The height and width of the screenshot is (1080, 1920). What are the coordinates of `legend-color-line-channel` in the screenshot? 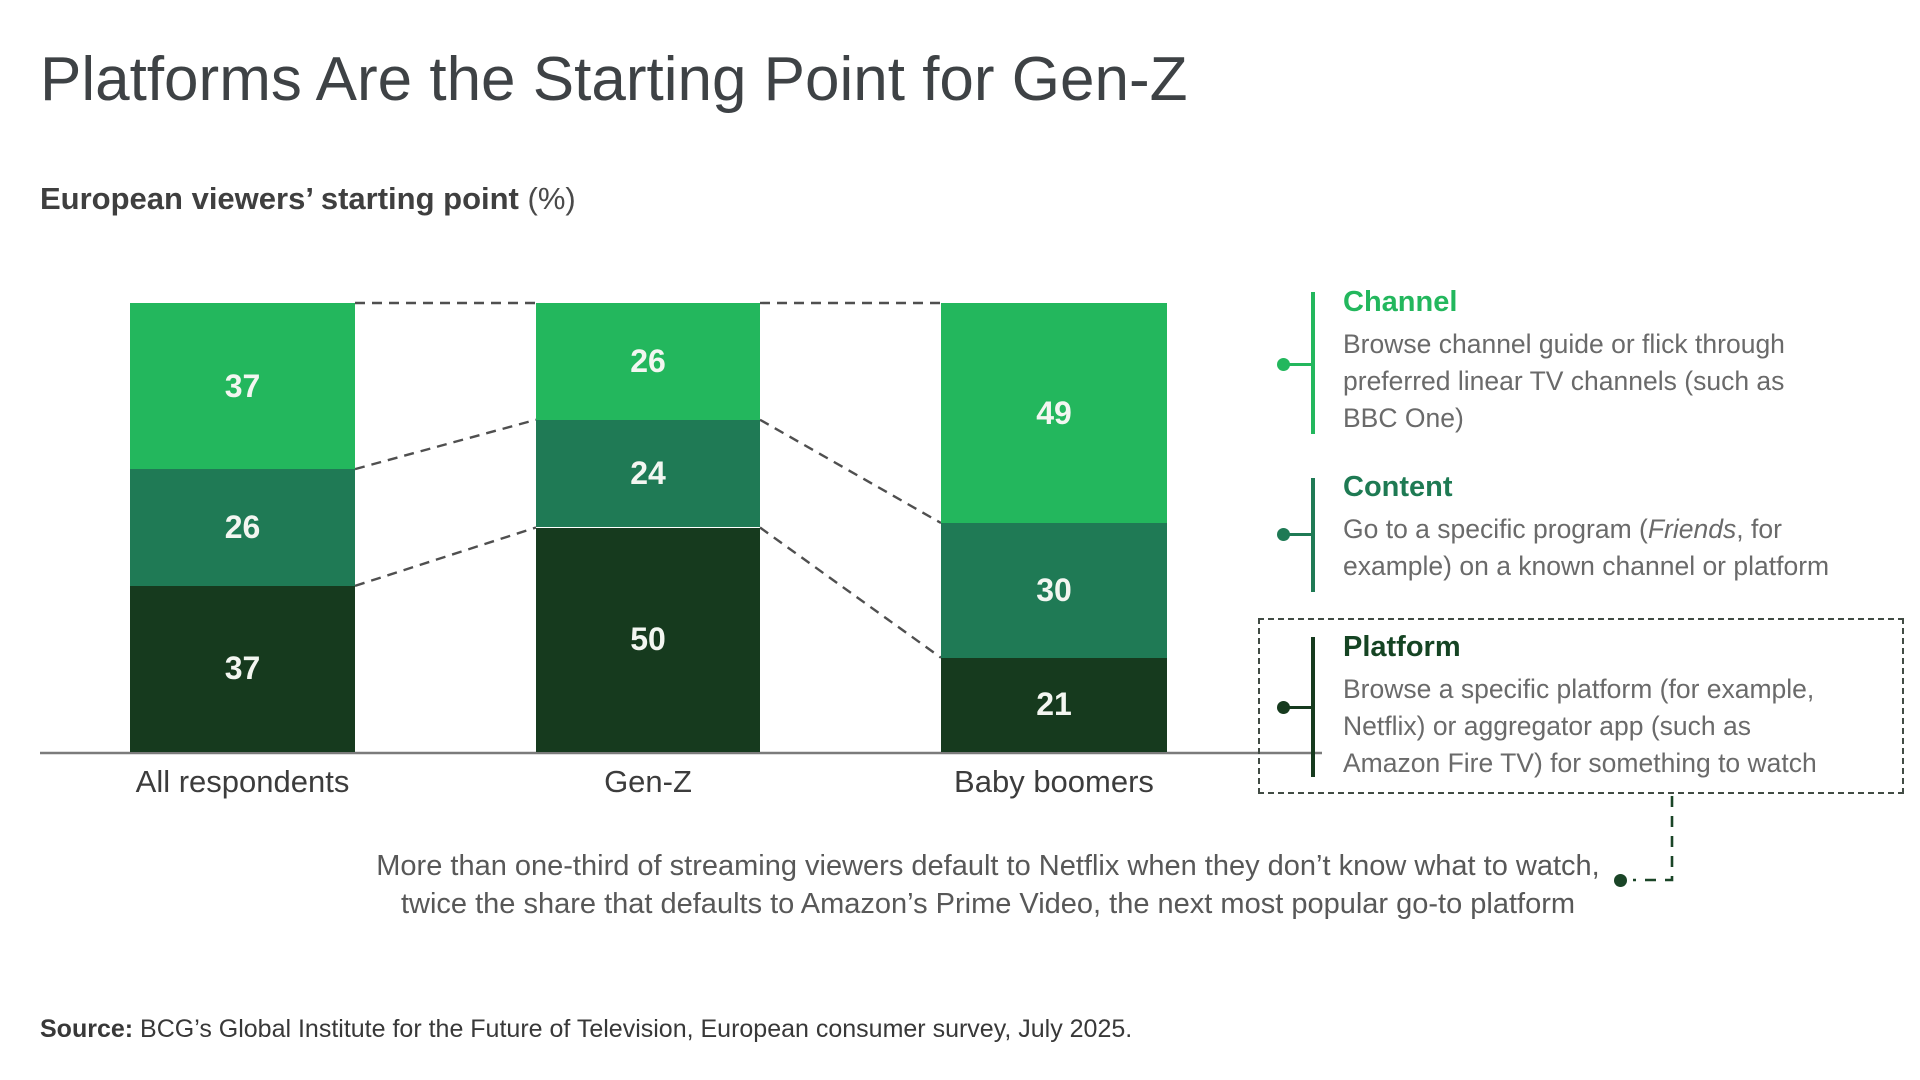 It's located at (1313, 363).